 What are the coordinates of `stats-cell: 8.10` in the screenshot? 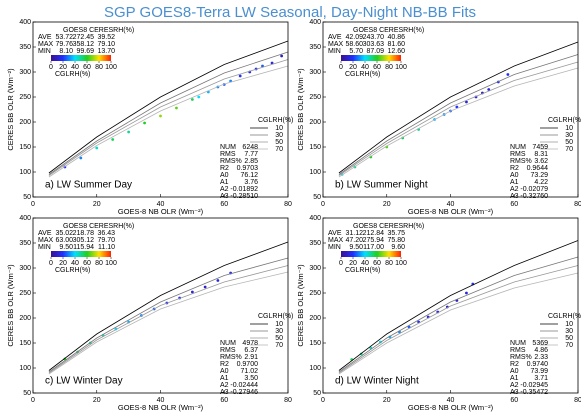 It's located at (66, 51).